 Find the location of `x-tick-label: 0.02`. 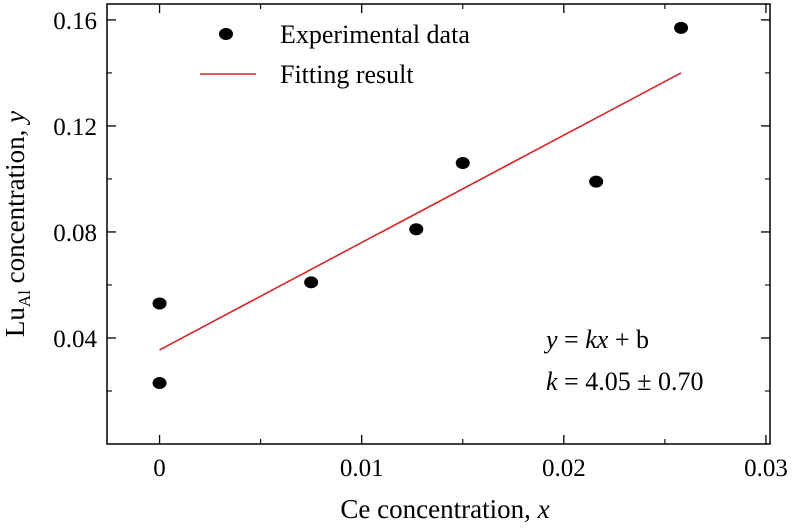

x-tick-label: 0.02 is located at coordinates (564, 468).